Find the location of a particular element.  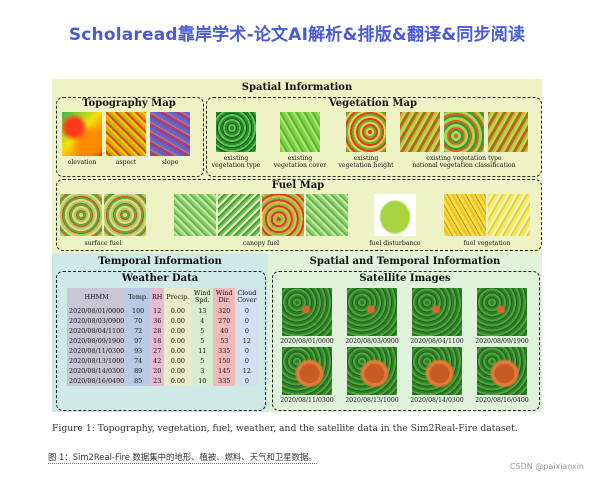

weather-row: 2020/08/09/1900 97 18 0.00 5 53 12 is located at coordinates (163, 341).